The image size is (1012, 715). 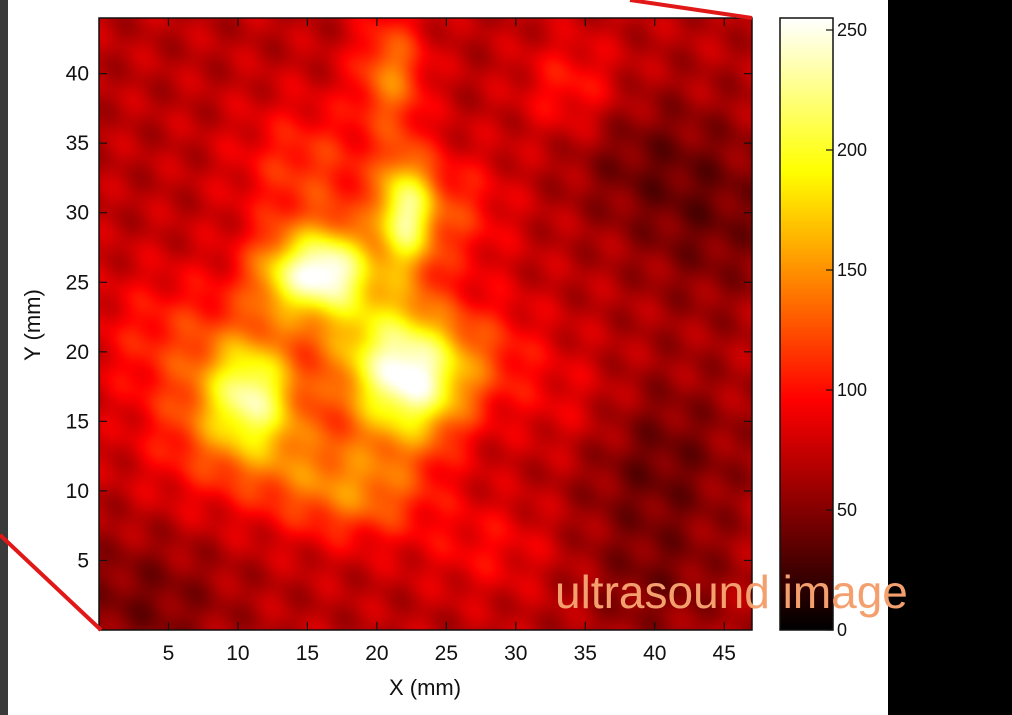 What do you see at coordinates (654, 653) in the screenshot?
I see `x-tick-label: 40` at bounding box center [654, 653].